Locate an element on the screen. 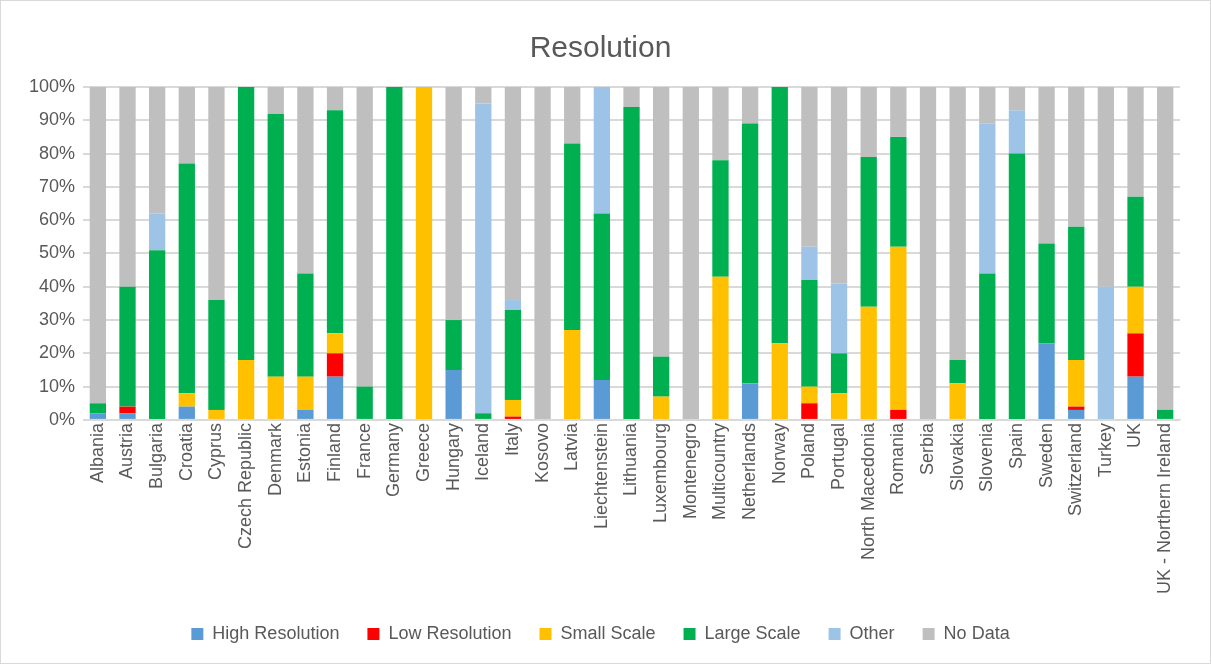 The image size is (1211, 664). x-tick-label: Iceland is located at coordinates (482, 451).